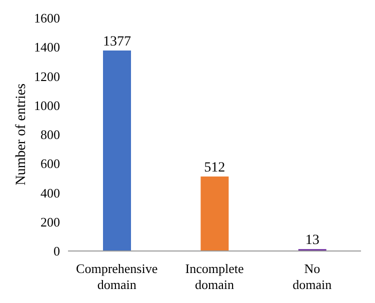 The image size is (375, 303). What do you see at coordinates (215, 168) in the screenshot?
I see `data-label: 512` at bounding box center [215, 168].